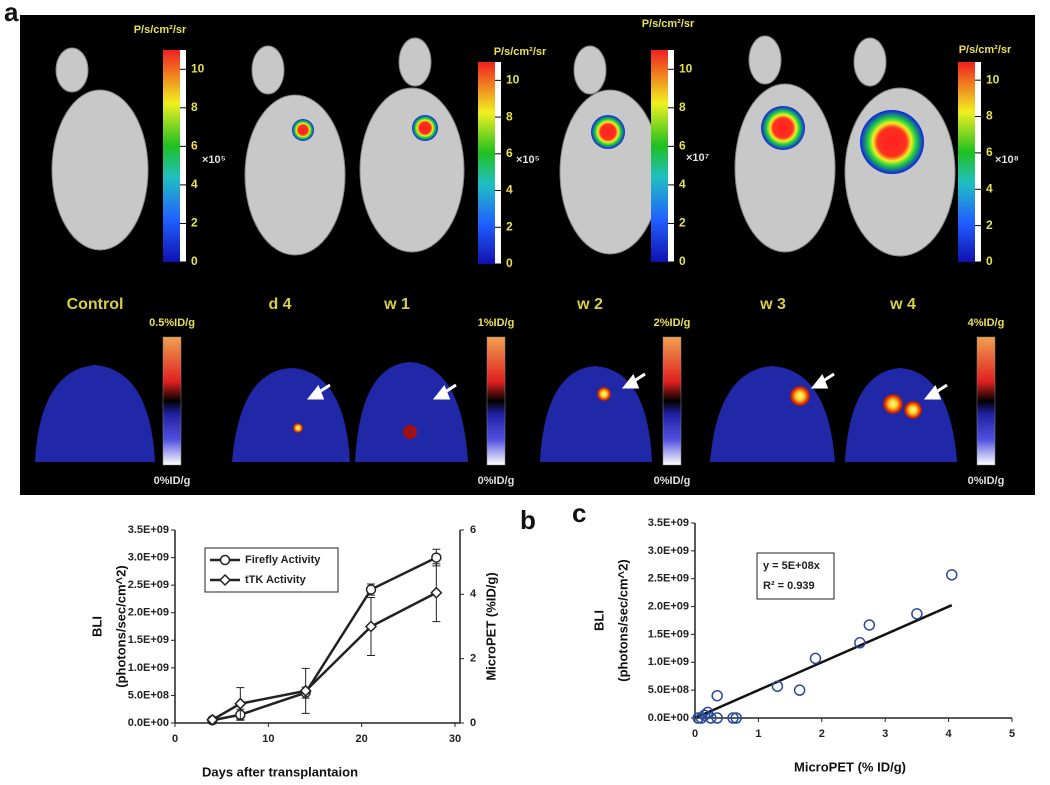 The width and height of the screenshot is (1050, 785). Describe the element at coordinates (473, 659) in the screenshot. I see `y2-tick-label: 2` at that location.